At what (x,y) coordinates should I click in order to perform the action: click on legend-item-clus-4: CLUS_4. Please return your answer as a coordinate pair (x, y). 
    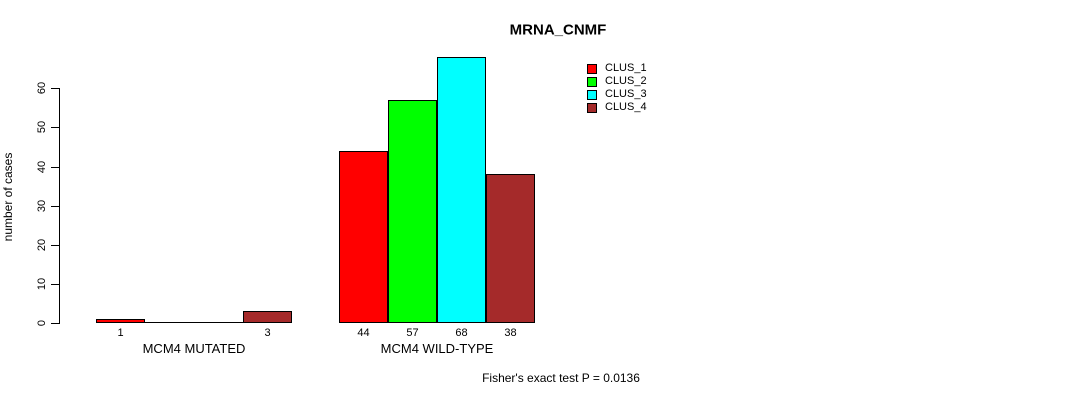
    Looking at the image, I should click on (617, 107).